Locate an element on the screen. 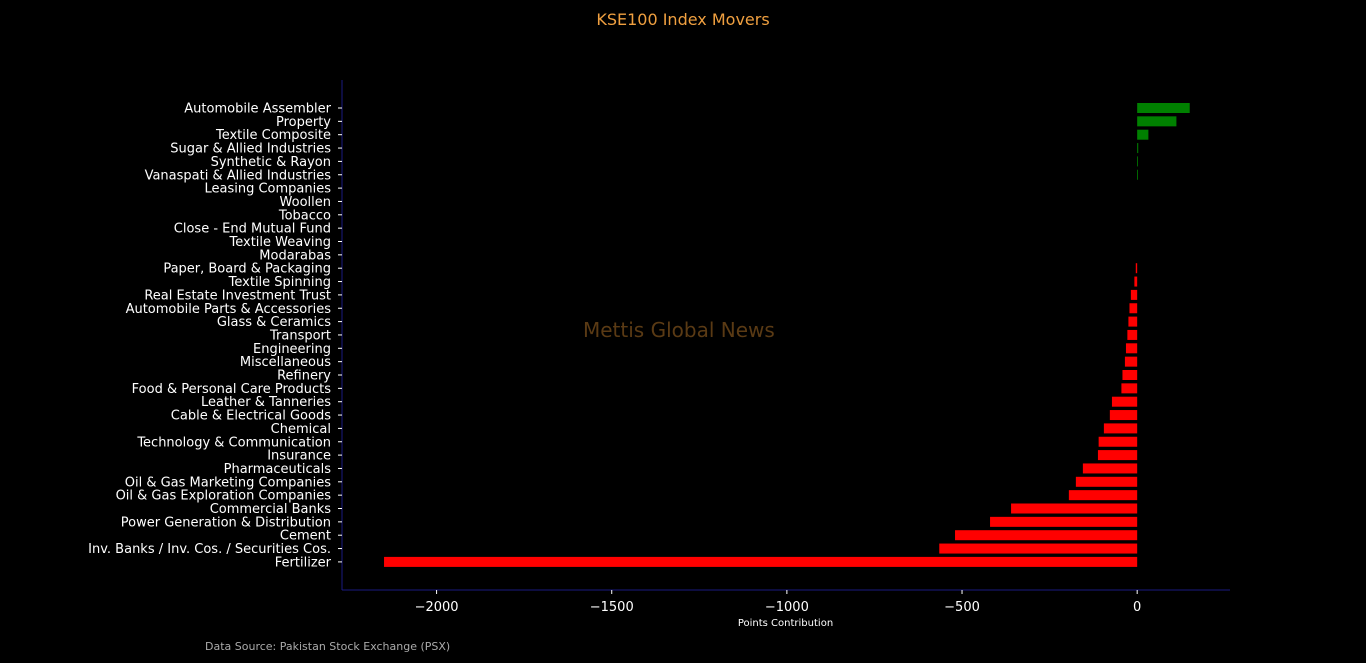 The width and height of the screenshot is (1366, 663). y-tick-label: Miscellaneous is located at coordinates (285, 362).